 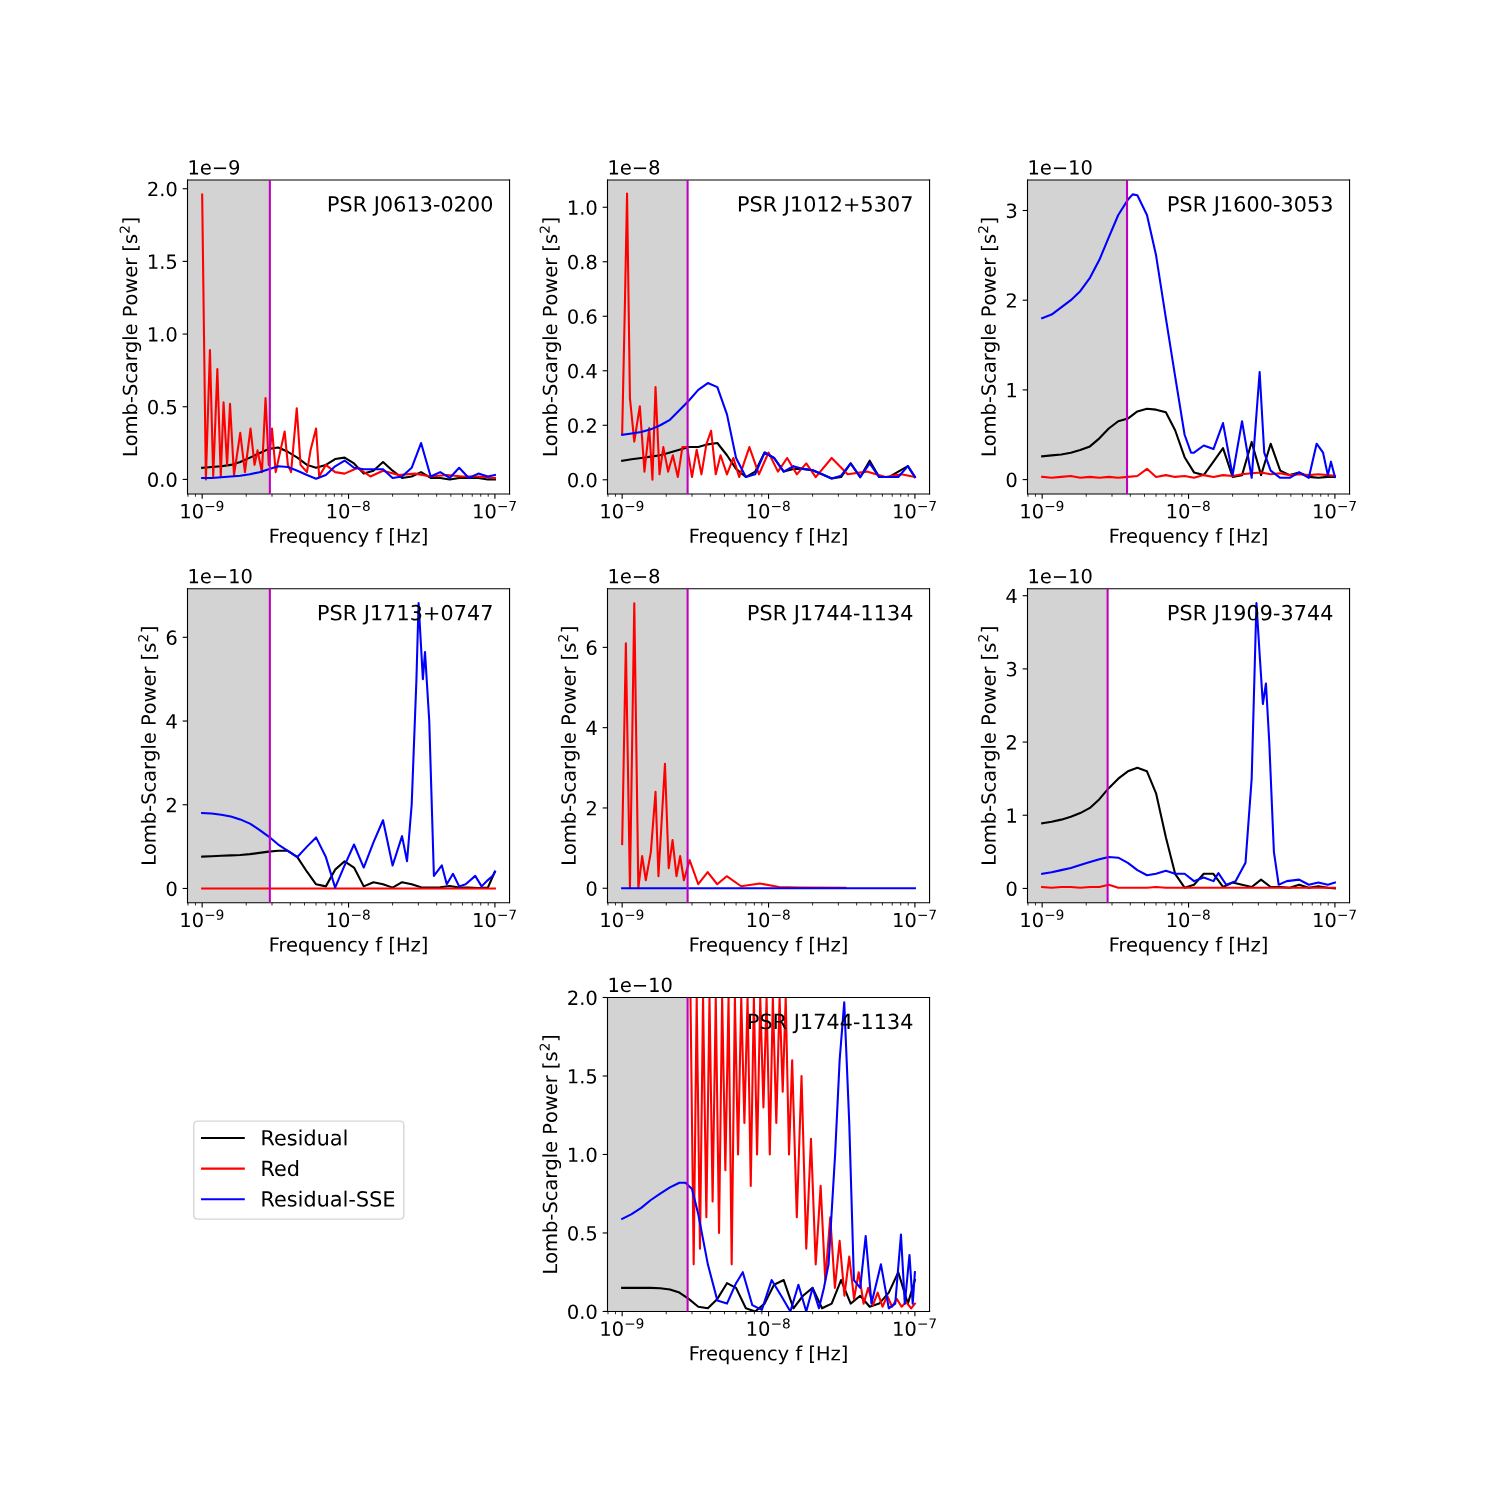 What do you see at coordinates (1250, 206) in the screenshot?
I see `text: PSR J1600-3053` at bounding box center [1250, 206].